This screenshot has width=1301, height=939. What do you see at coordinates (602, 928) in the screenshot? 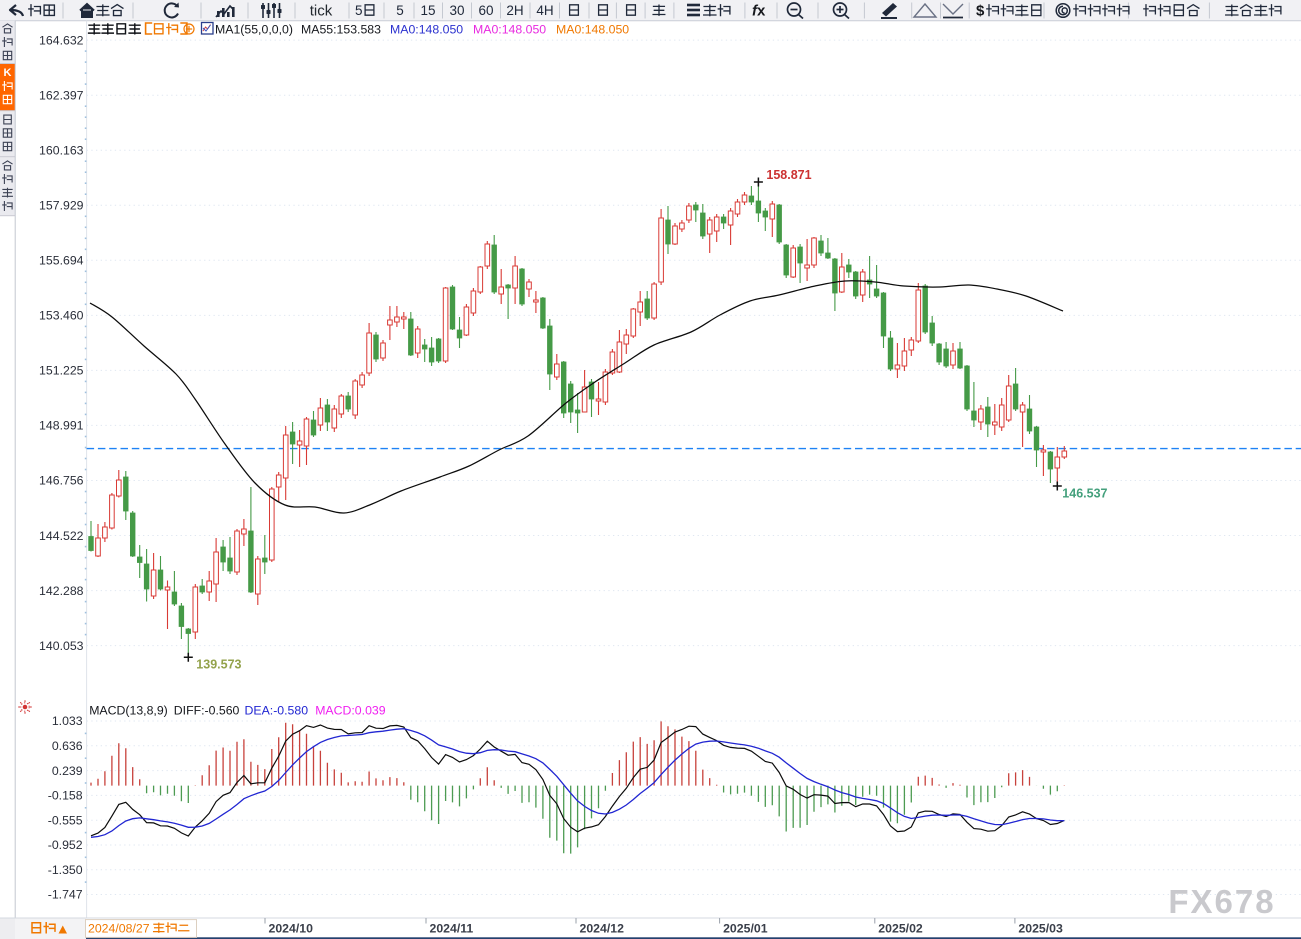
I see `svg-text: 2024/12` at bounding box center [602, 928].